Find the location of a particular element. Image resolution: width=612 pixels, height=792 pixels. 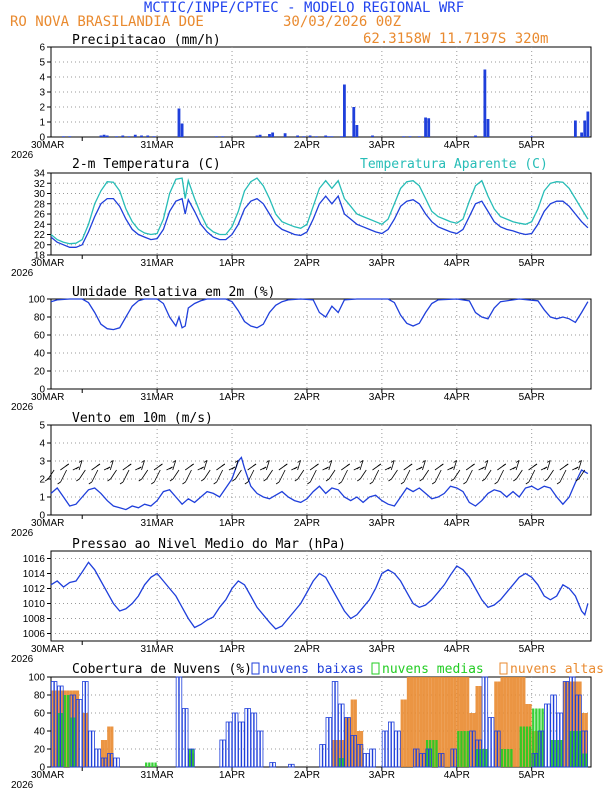

y-tick-label: 1010 is located at coordinates (34, 604).